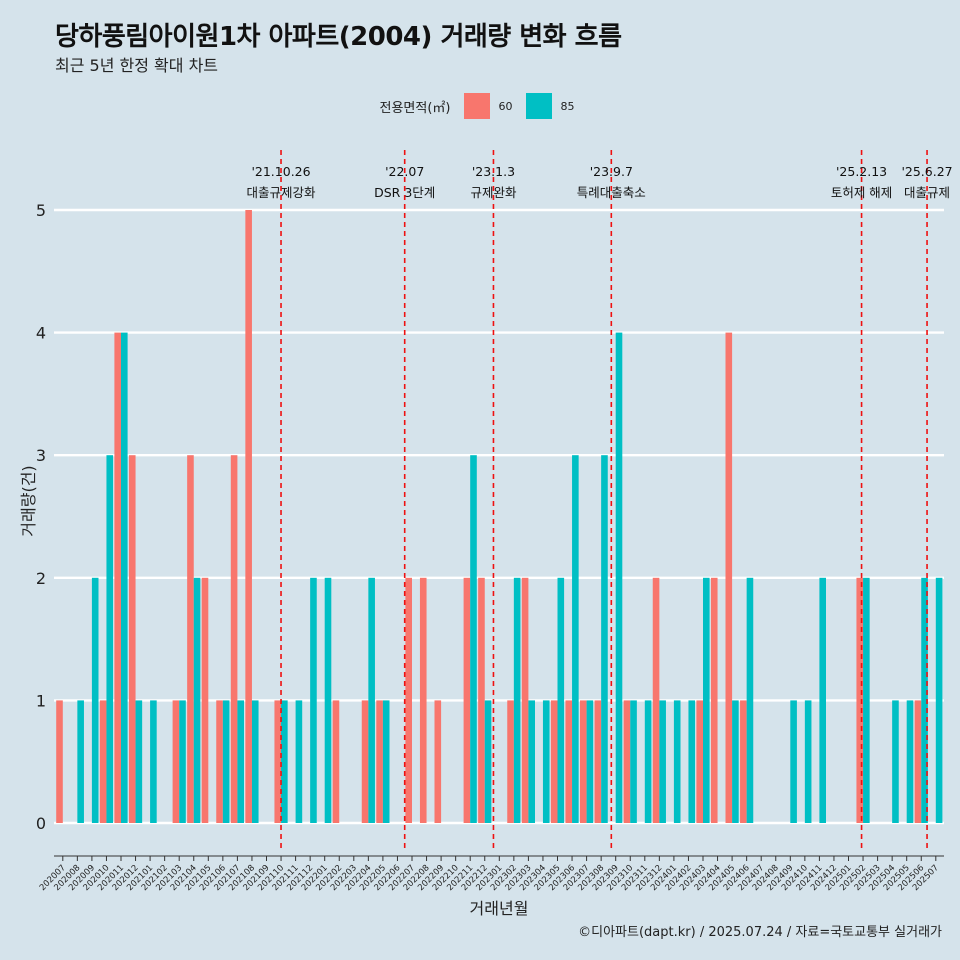 This screenshot has width=960, height=960. Describe the element at coordinates (415, 108) in the screenshot. I see `legend-title: 전용면적(㎡)` at that location.